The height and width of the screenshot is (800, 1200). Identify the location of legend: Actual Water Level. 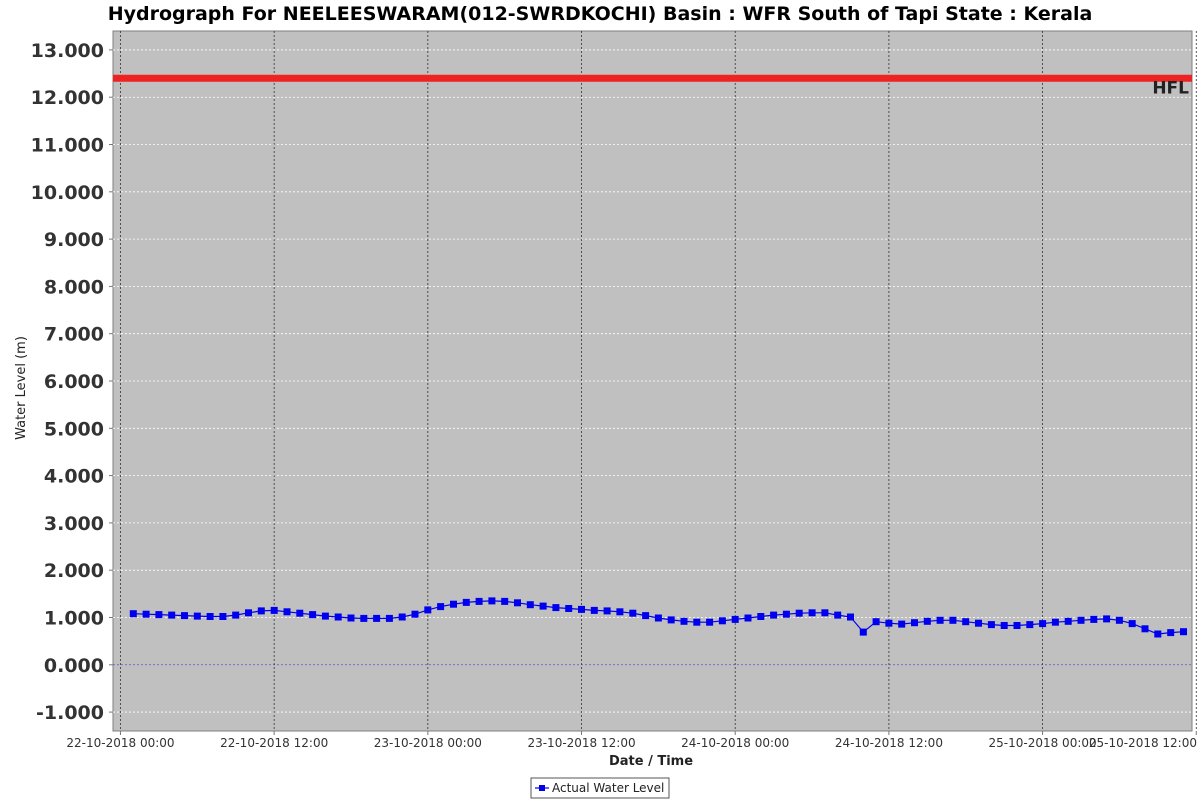
(600, 788).